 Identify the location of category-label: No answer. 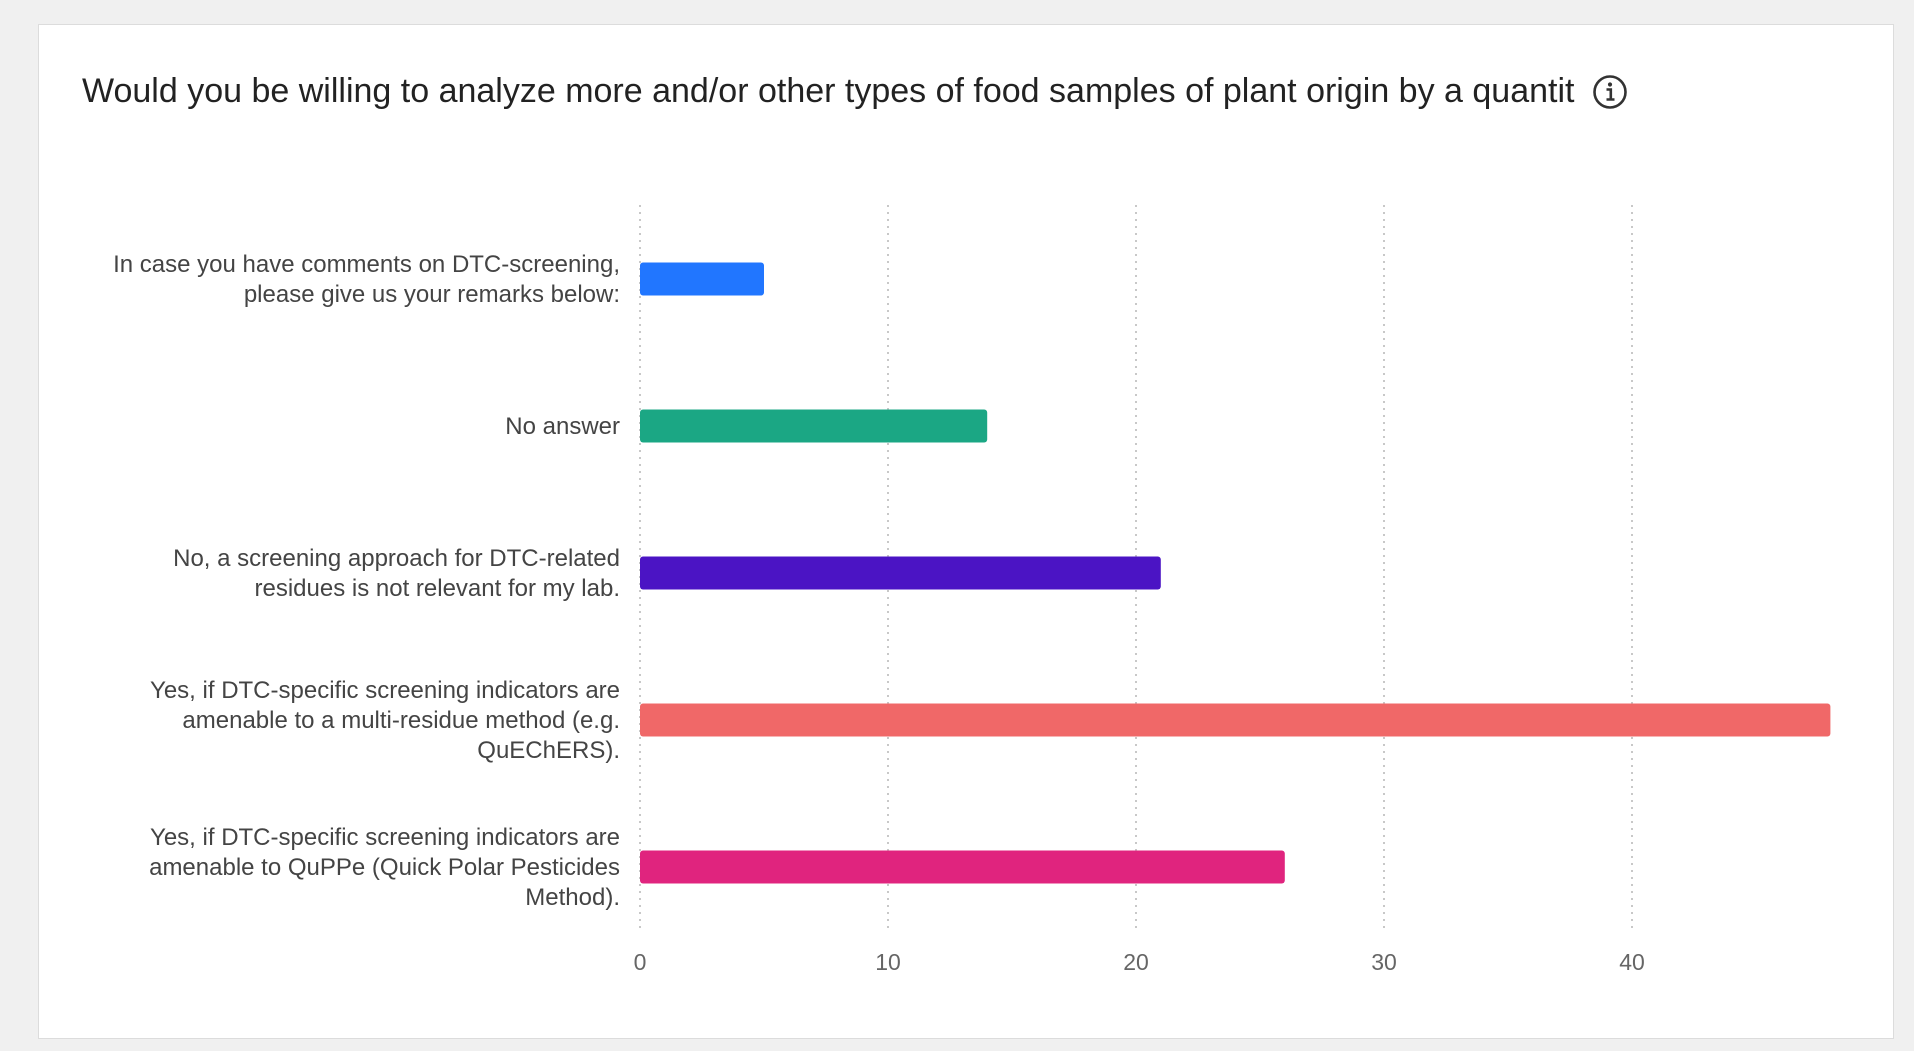
(562, 426).